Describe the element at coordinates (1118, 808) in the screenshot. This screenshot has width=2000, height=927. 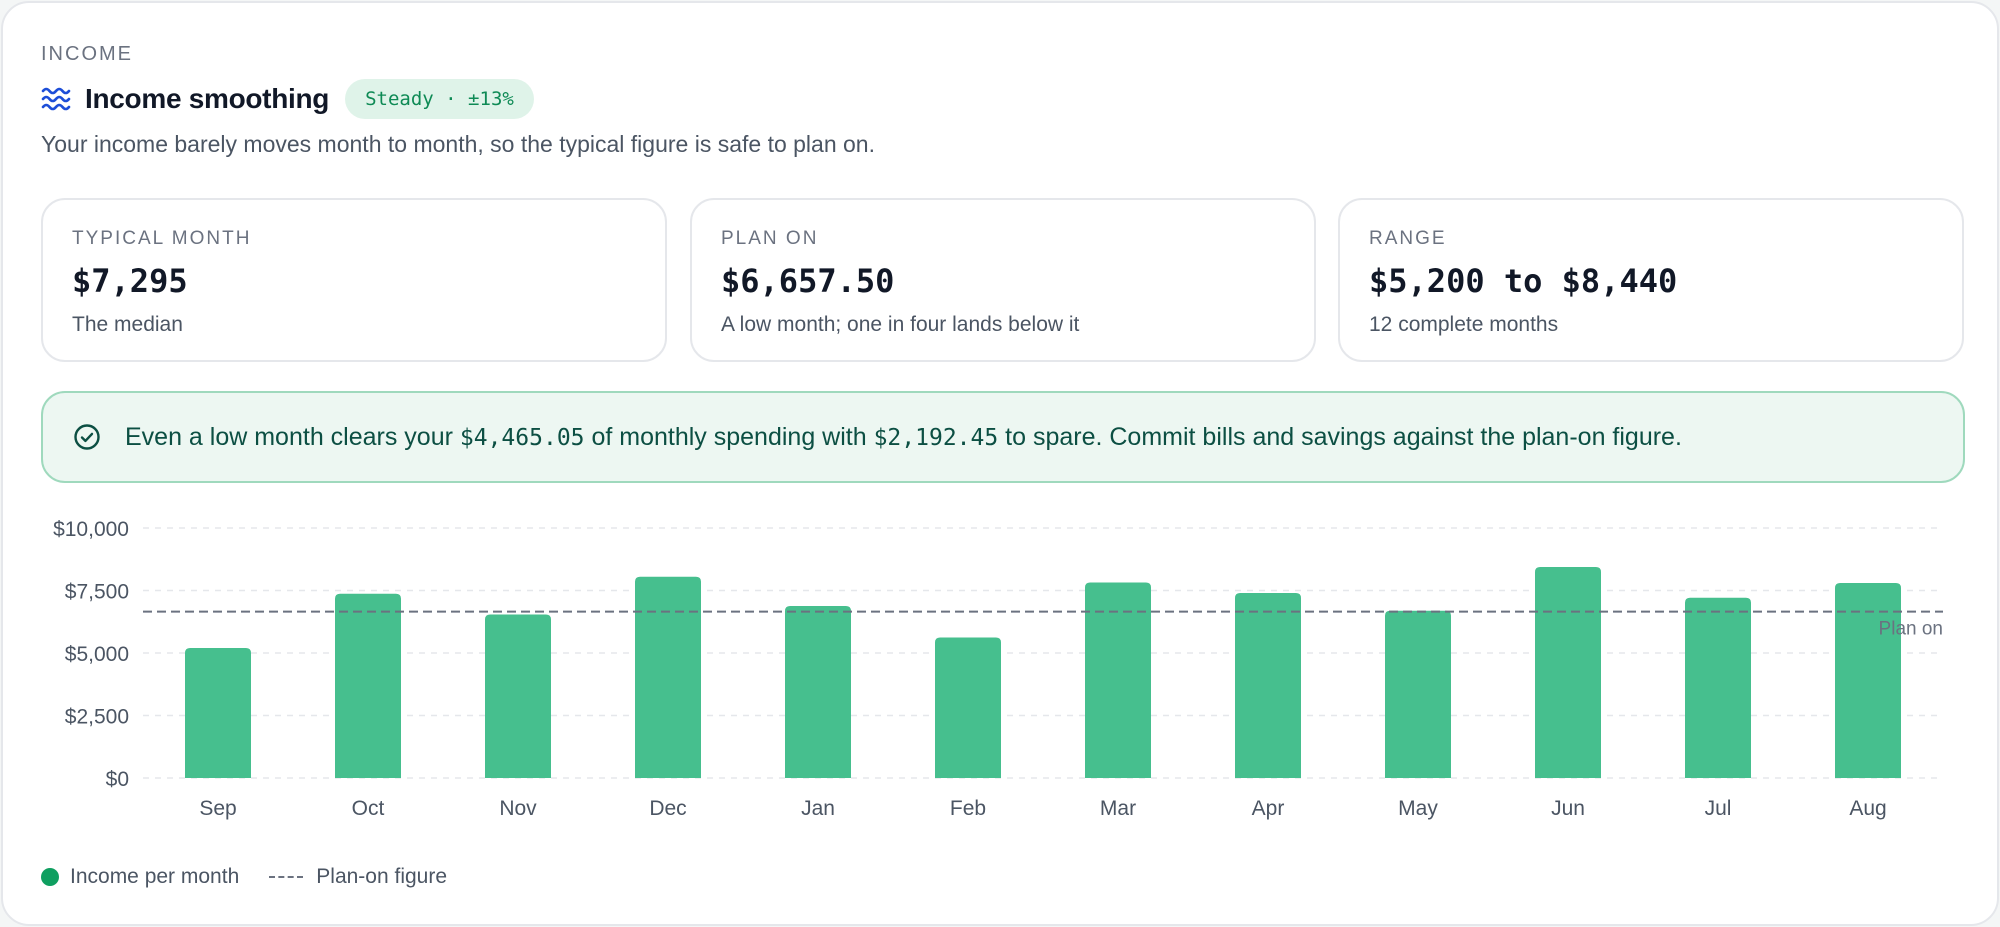
I see `x-tick-label: Mar` at that location.